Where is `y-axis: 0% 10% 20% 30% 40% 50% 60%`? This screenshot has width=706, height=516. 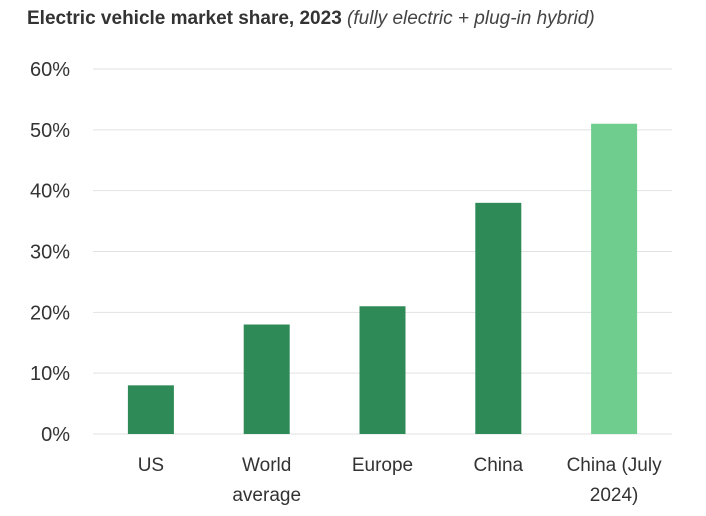
y-axis: 0% 10% 20% 30% 40% 50% 60% is located at coordinates (50, 252).